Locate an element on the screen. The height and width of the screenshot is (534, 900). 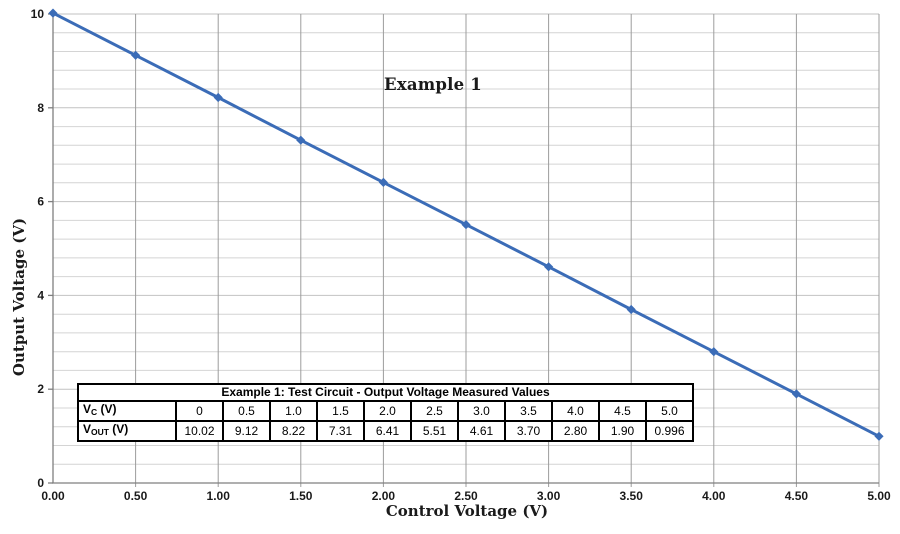
table-cell: 8.22 is located at coordinates (293, 431).